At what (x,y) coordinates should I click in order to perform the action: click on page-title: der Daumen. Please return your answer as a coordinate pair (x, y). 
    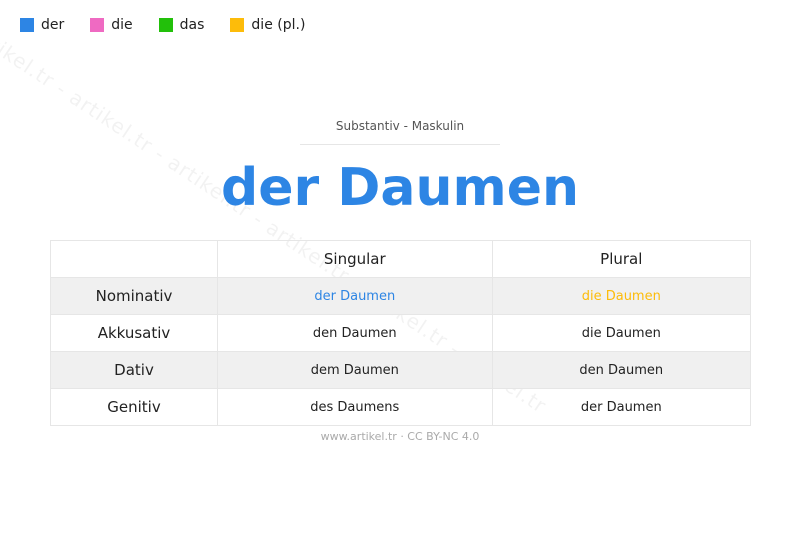
    Looking at the image, I should click on (400, 188).